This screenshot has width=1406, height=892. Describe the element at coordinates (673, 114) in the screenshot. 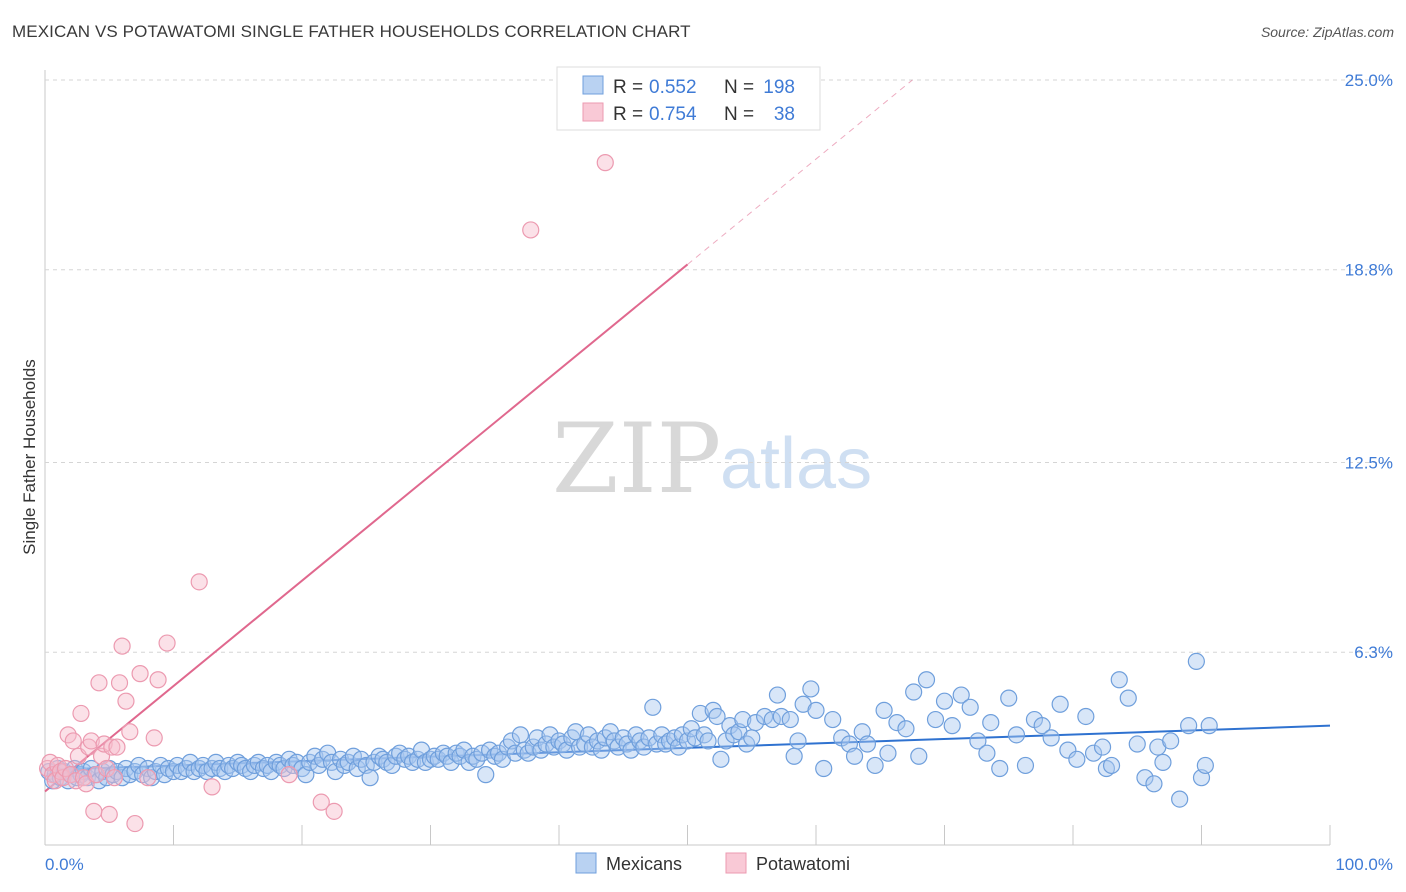

I see `legend-r-value-potawatomi: 0.754` at that location.